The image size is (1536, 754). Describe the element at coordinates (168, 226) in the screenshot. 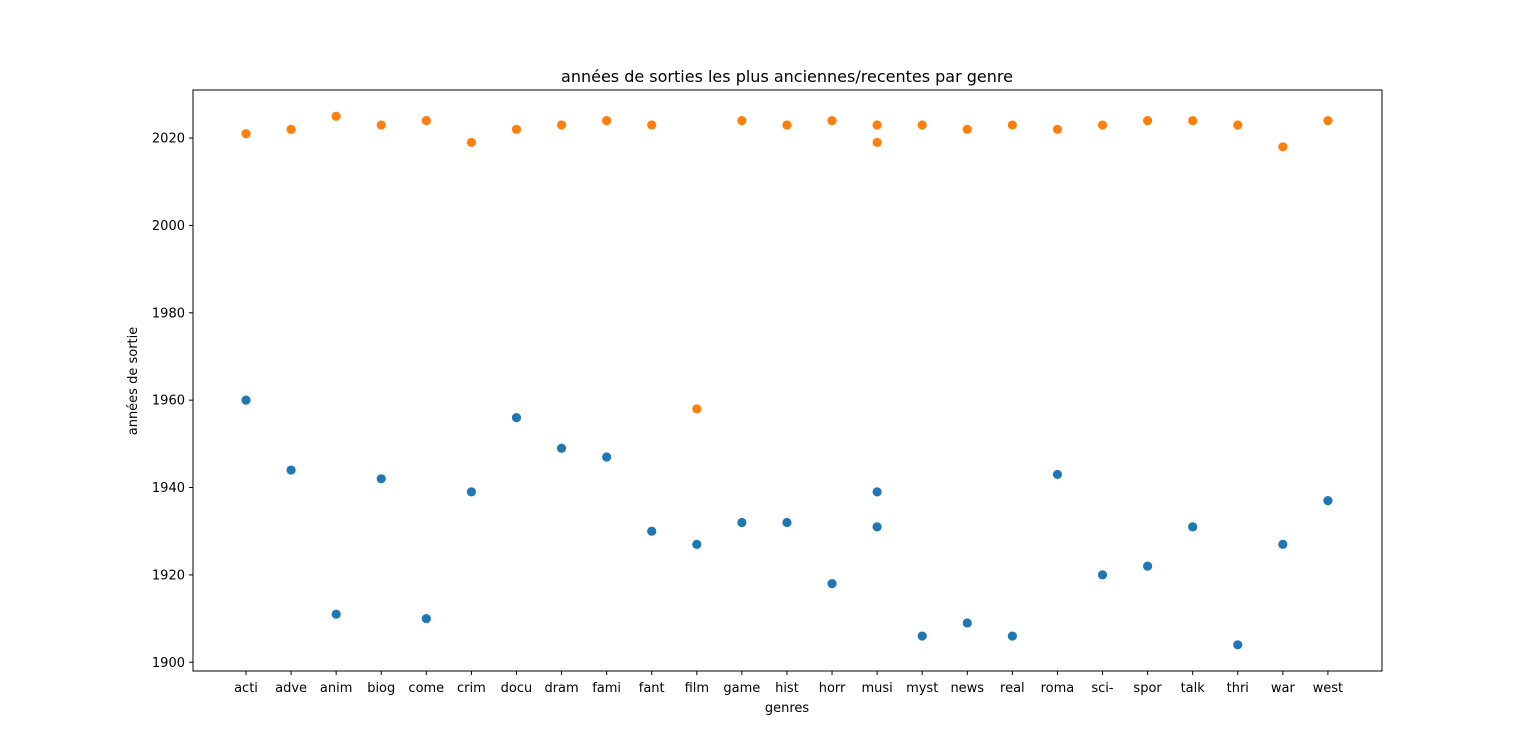

I see `y-tick-label: 2000` at that location.